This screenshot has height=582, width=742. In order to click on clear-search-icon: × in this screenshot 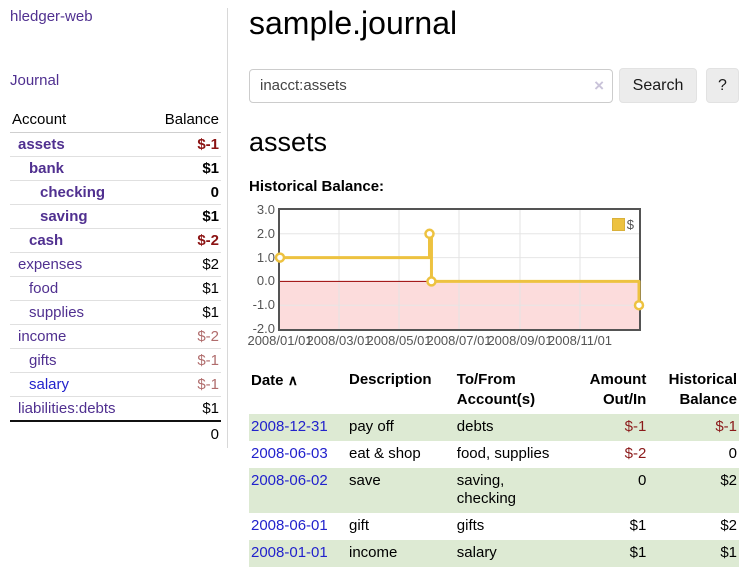, I will do `click(599, 85)`.